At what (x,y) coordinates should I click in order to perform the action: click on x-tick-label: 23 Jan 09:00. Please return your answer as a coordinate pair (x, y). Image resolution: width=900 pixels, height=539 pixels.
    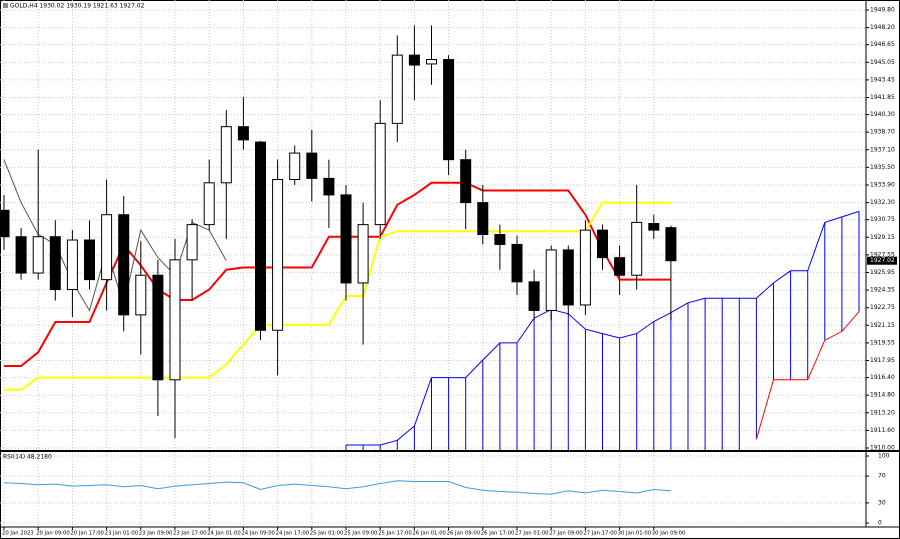
    Looking at the image, I should click on (156, 534).